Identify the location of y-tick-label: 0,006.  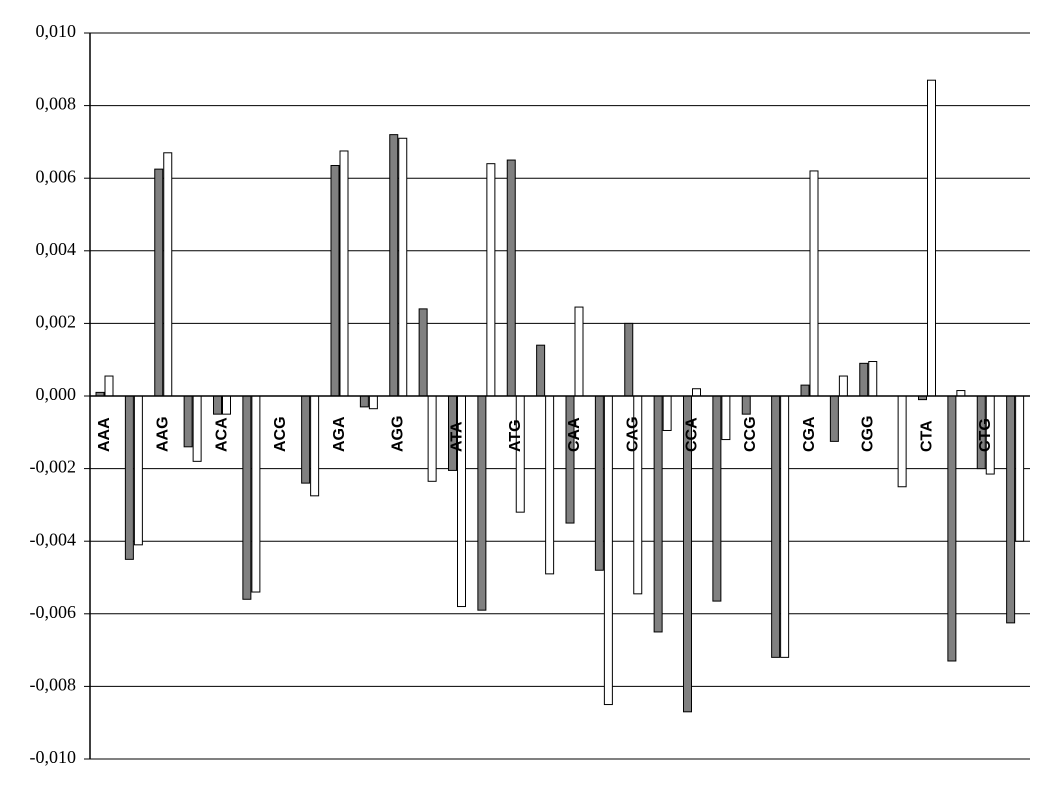
(56, 176).